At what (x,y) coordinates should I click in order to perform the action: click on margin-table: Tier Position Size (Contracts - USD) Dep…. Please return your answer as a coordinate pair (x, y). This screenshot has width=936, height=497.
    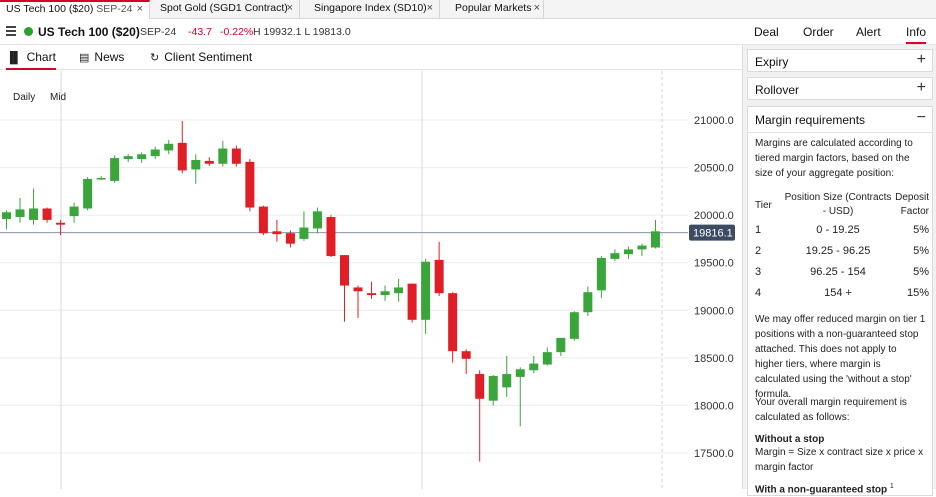
    Looking at the image, I should click on (842, 247).